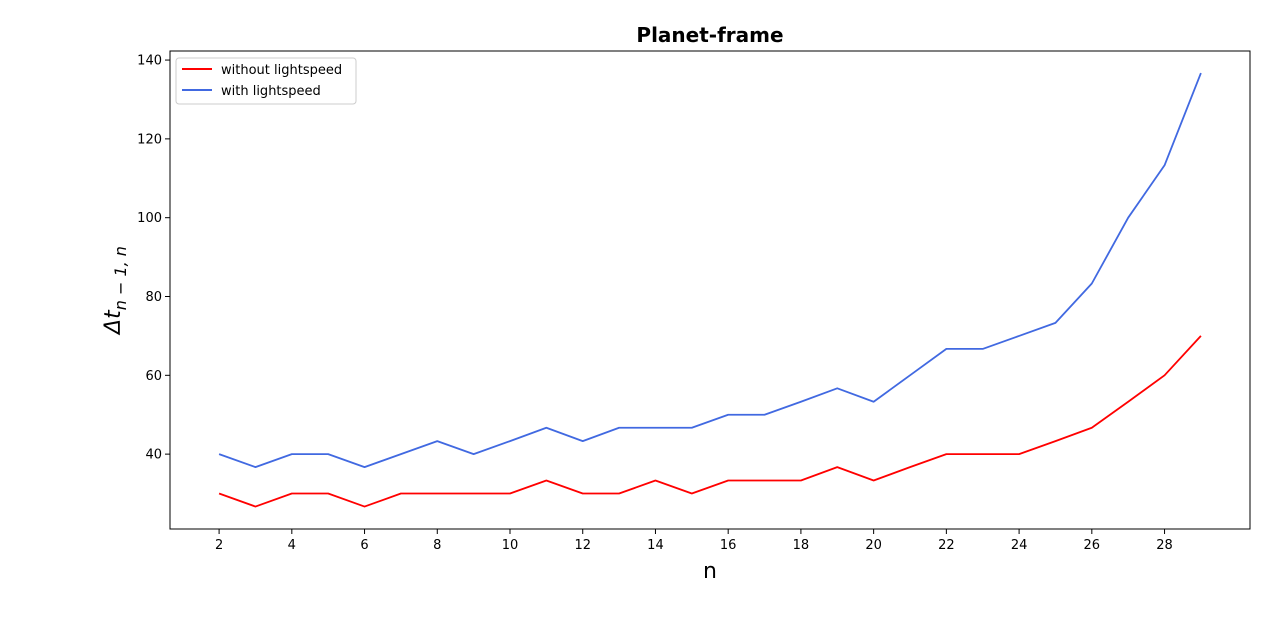 This screenshot has height=622, width=1280. Describe the element at coordinates (281, 70) in the screenshot. I see `legend-label-without-lightspeed: without lightspeed` at that location.